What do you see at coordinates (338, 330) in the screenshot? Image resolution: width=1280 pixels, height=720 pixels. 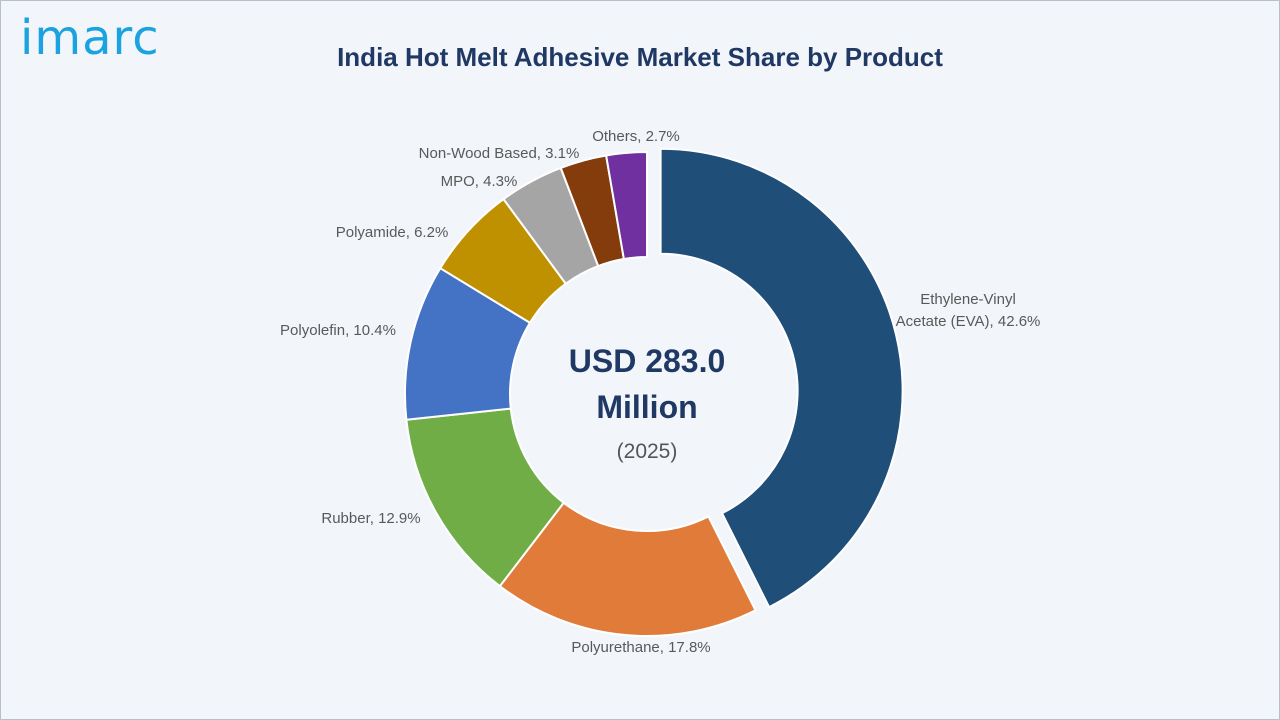 I see `label-polyolefin: Polyolefin, 10.4%` at bounding box center [338, 330].